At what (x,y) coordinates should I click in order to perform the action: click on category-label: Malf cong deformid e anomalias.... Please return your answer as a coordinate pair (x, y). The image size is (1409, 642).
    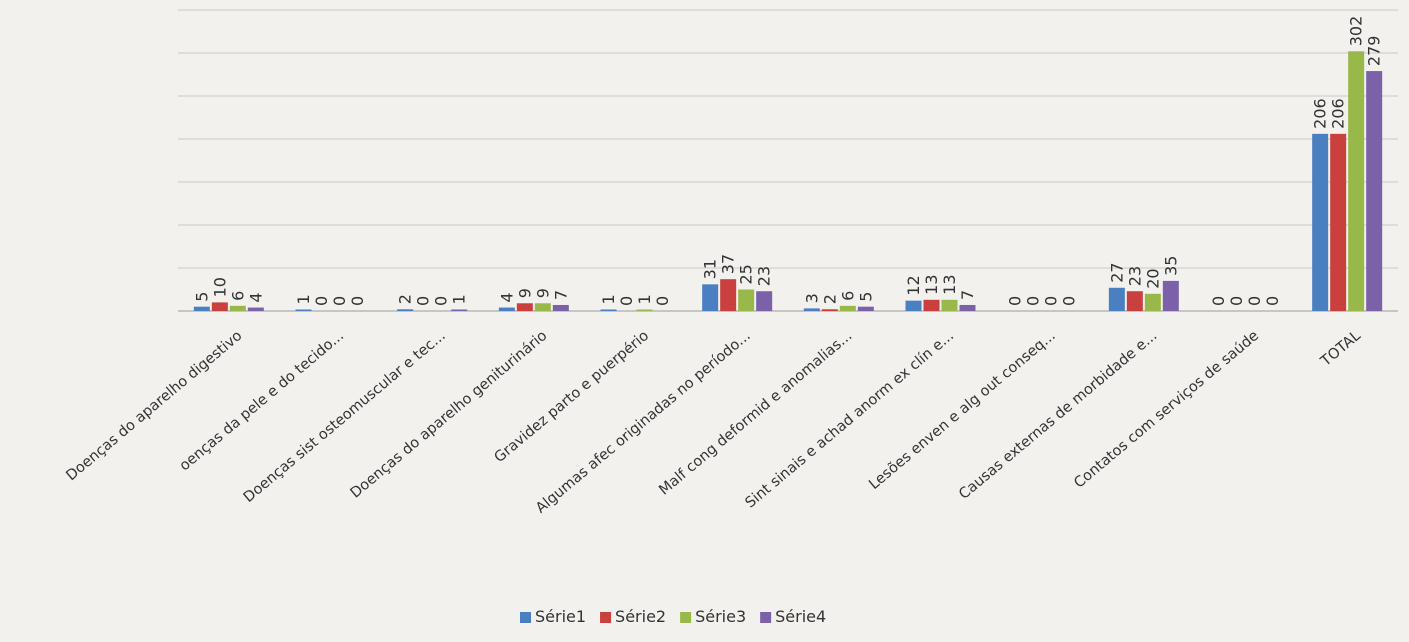
    Looking at the image, I should click on (755, 413).